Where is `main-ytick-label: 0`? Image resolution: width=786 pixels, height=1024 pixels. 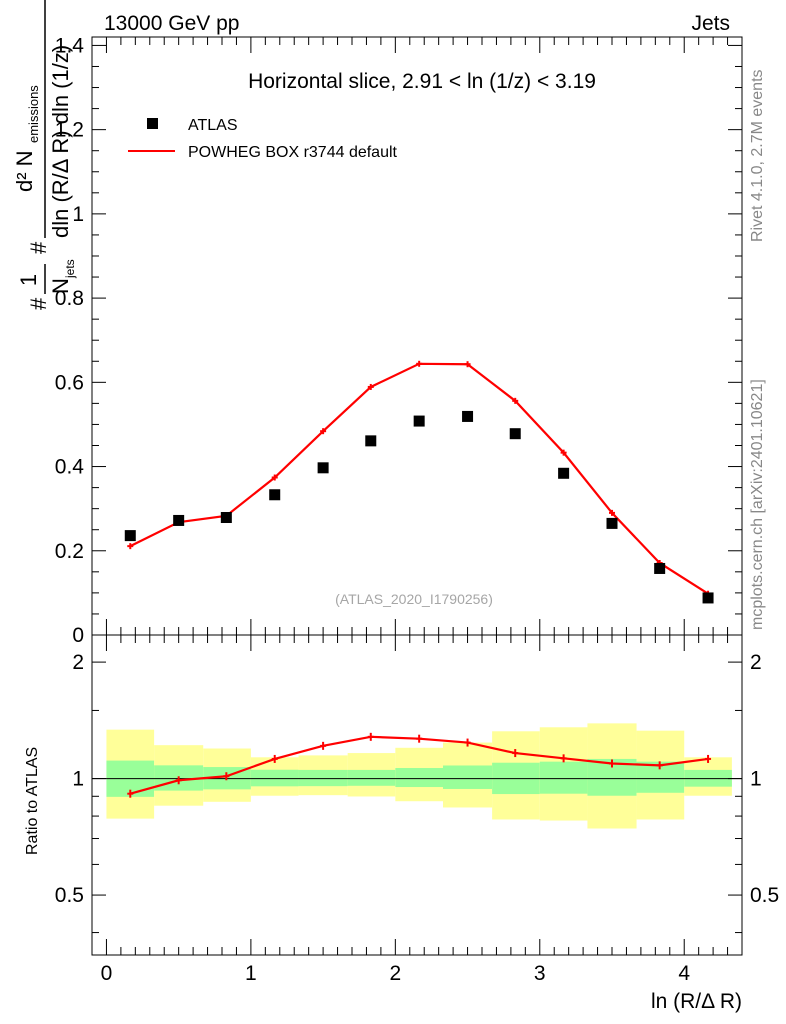
main-ytick-label: 0 is located at coordinates (78, 635).